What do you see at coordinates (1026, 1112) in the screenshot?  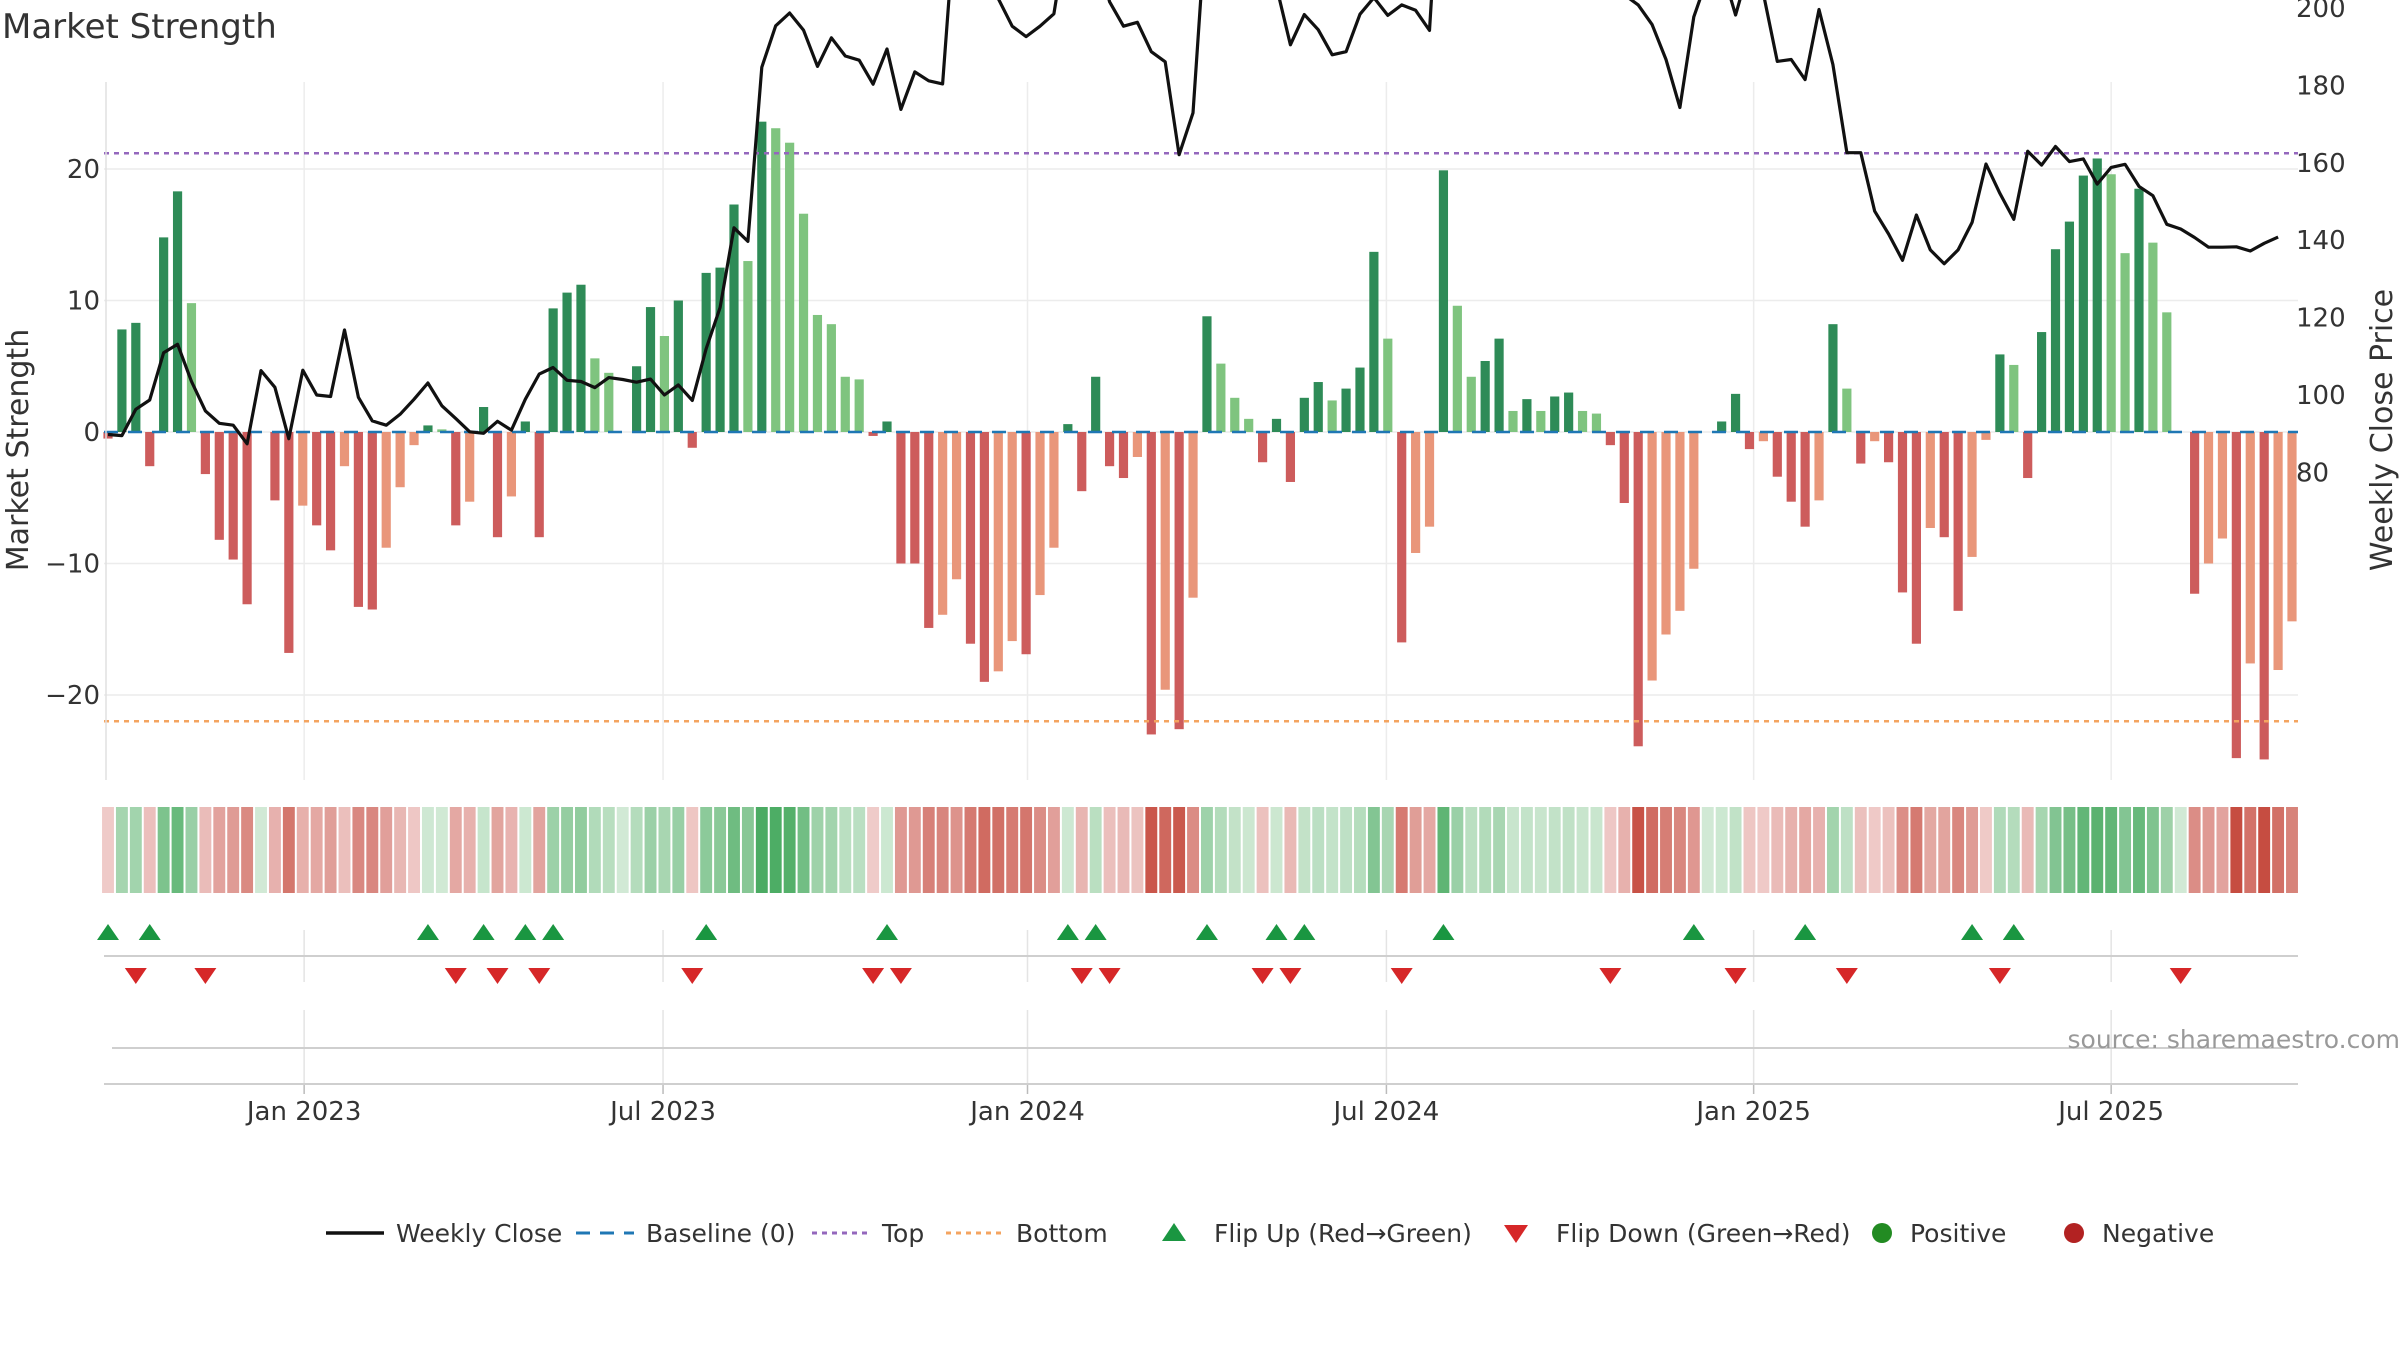 I see `x-tick-label: Jan 2024` at bounding box center [1026, 1112].